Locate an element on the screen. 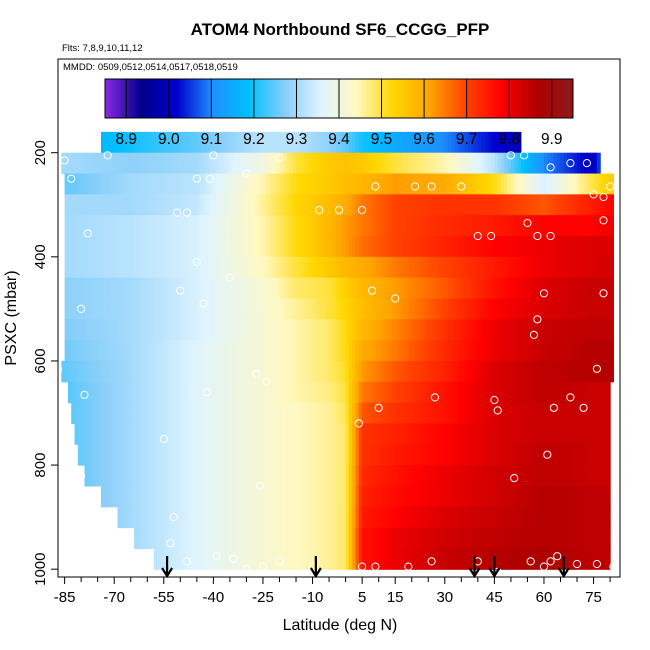 This screenshot has height=650, width=650. colorbar-tick-label: 9.2 is located at coordinates (254, 139).